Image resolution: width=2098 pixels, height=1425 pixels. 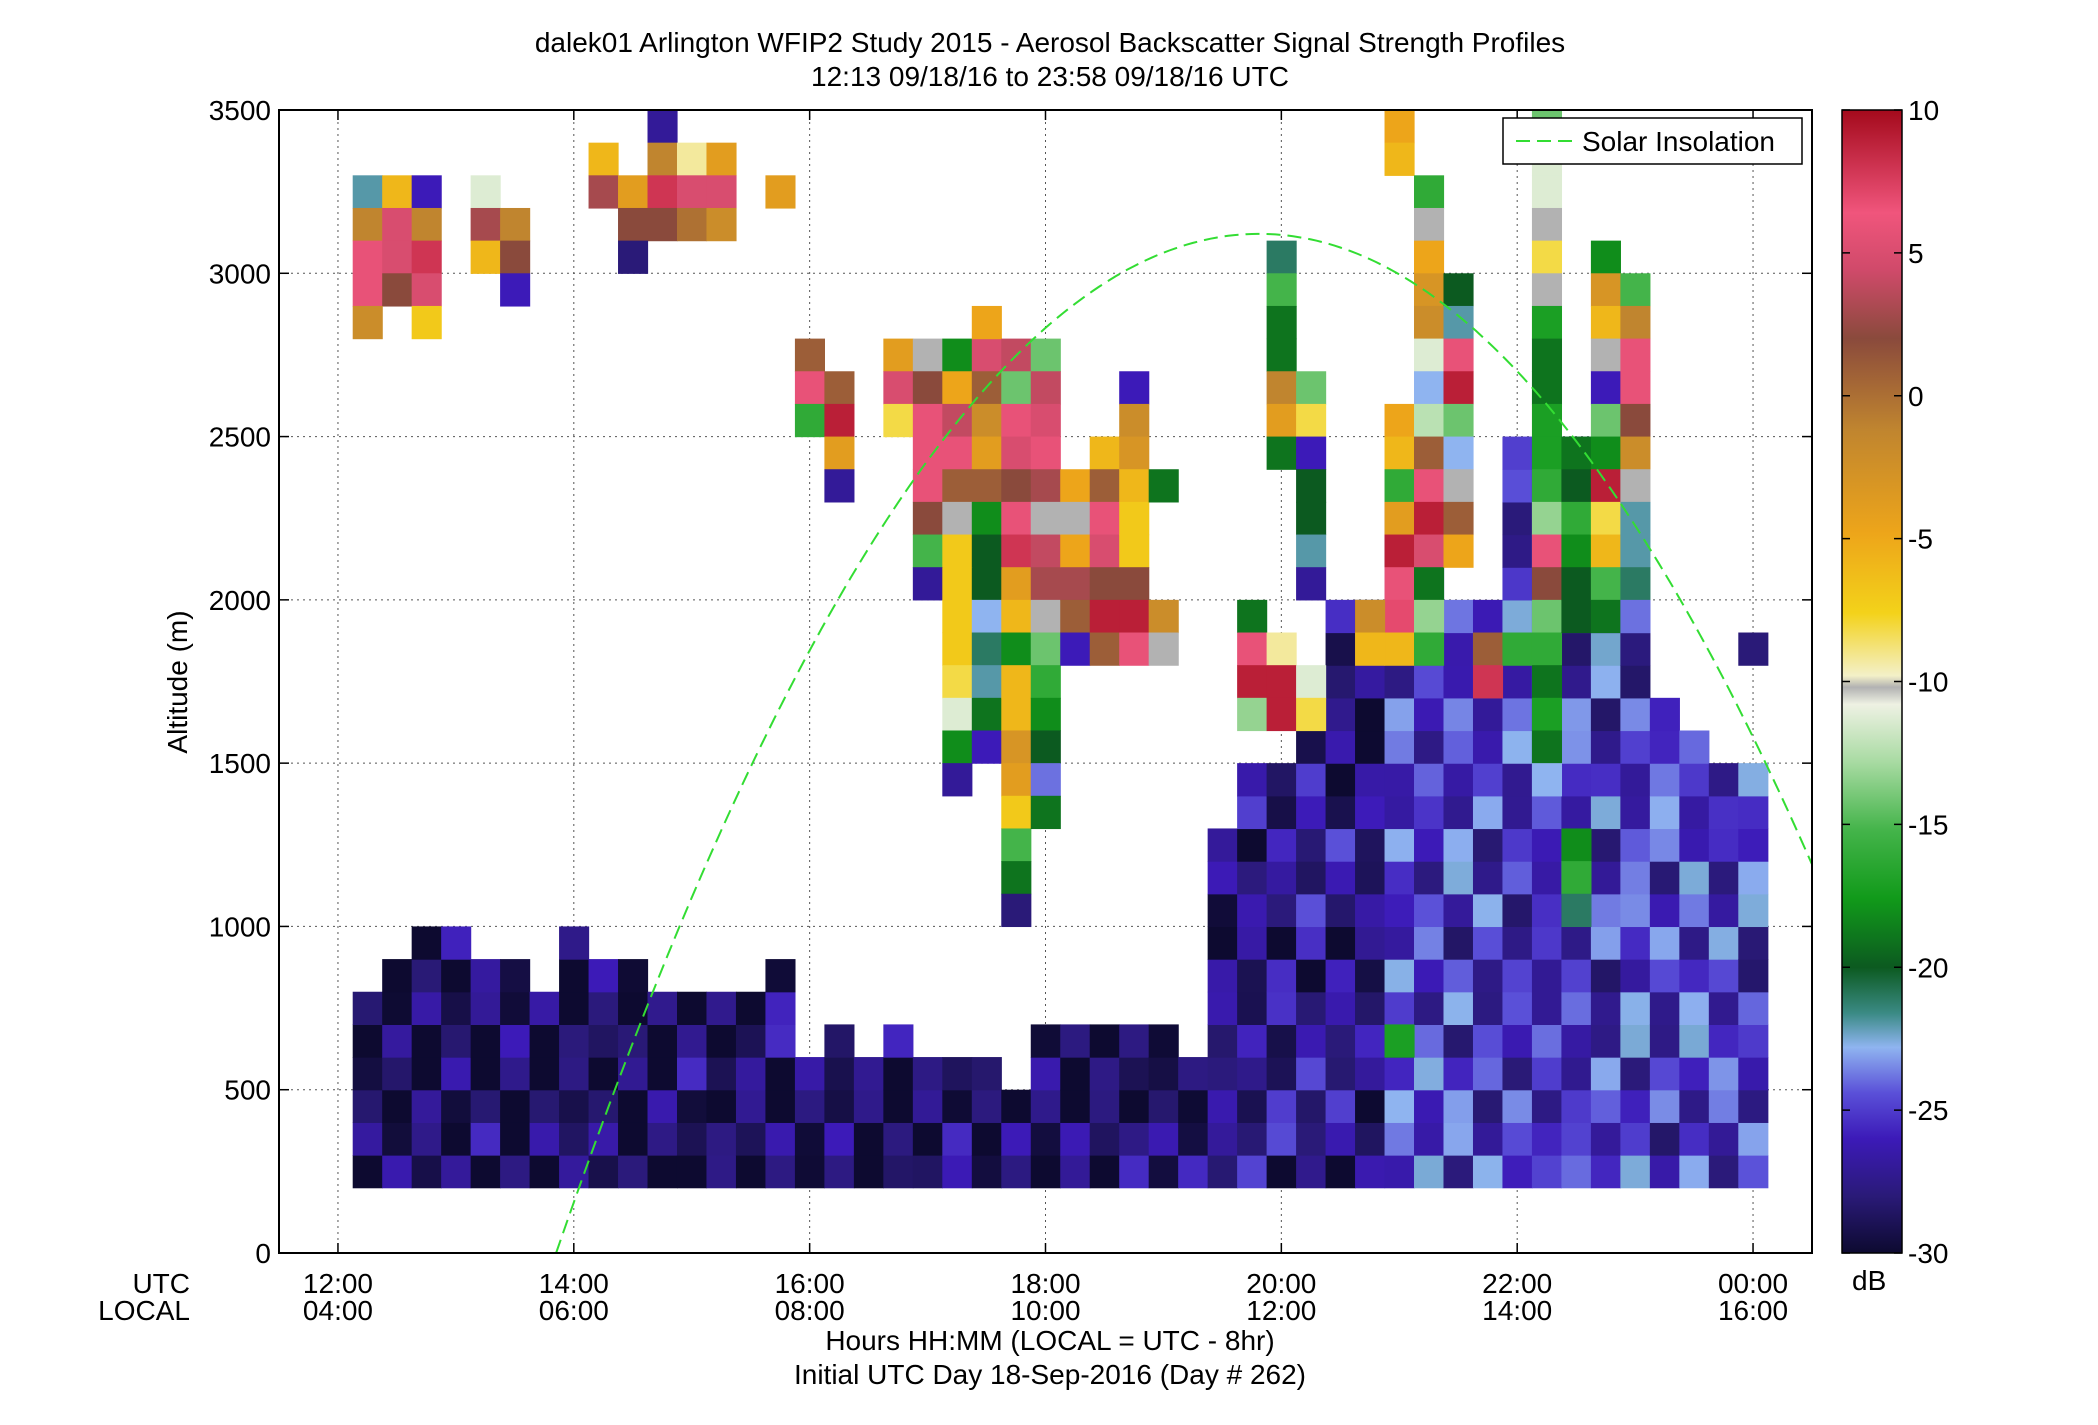 What do you see at coordinates (1928, 682) in the screenshot?
I see `colorbar-tick-label: -10` at bounding box center [1928, 682].